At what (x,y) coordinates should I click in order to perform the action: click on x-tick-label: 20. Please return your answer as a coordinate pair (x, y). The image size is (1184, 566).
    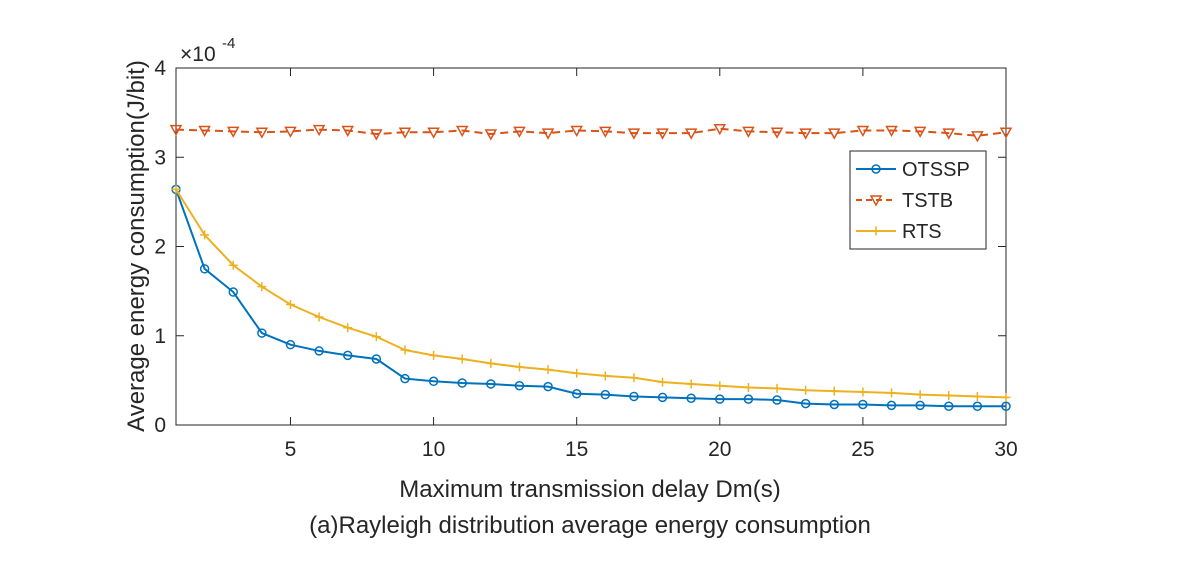
    Looking at the image, I should click on (719, 449).